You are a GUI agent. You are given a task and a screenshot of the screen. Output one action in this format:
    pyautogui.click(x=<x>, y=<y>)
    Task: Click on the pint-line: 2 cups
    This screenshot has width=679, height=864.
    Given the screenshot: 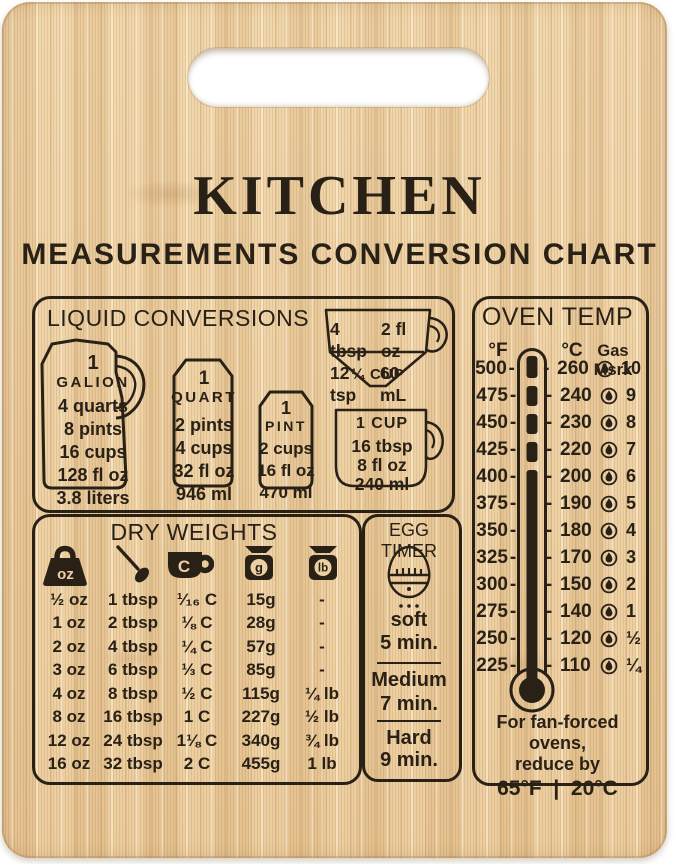 What is the action you would take?
    pyautogui.click(x=286, y=448)
    